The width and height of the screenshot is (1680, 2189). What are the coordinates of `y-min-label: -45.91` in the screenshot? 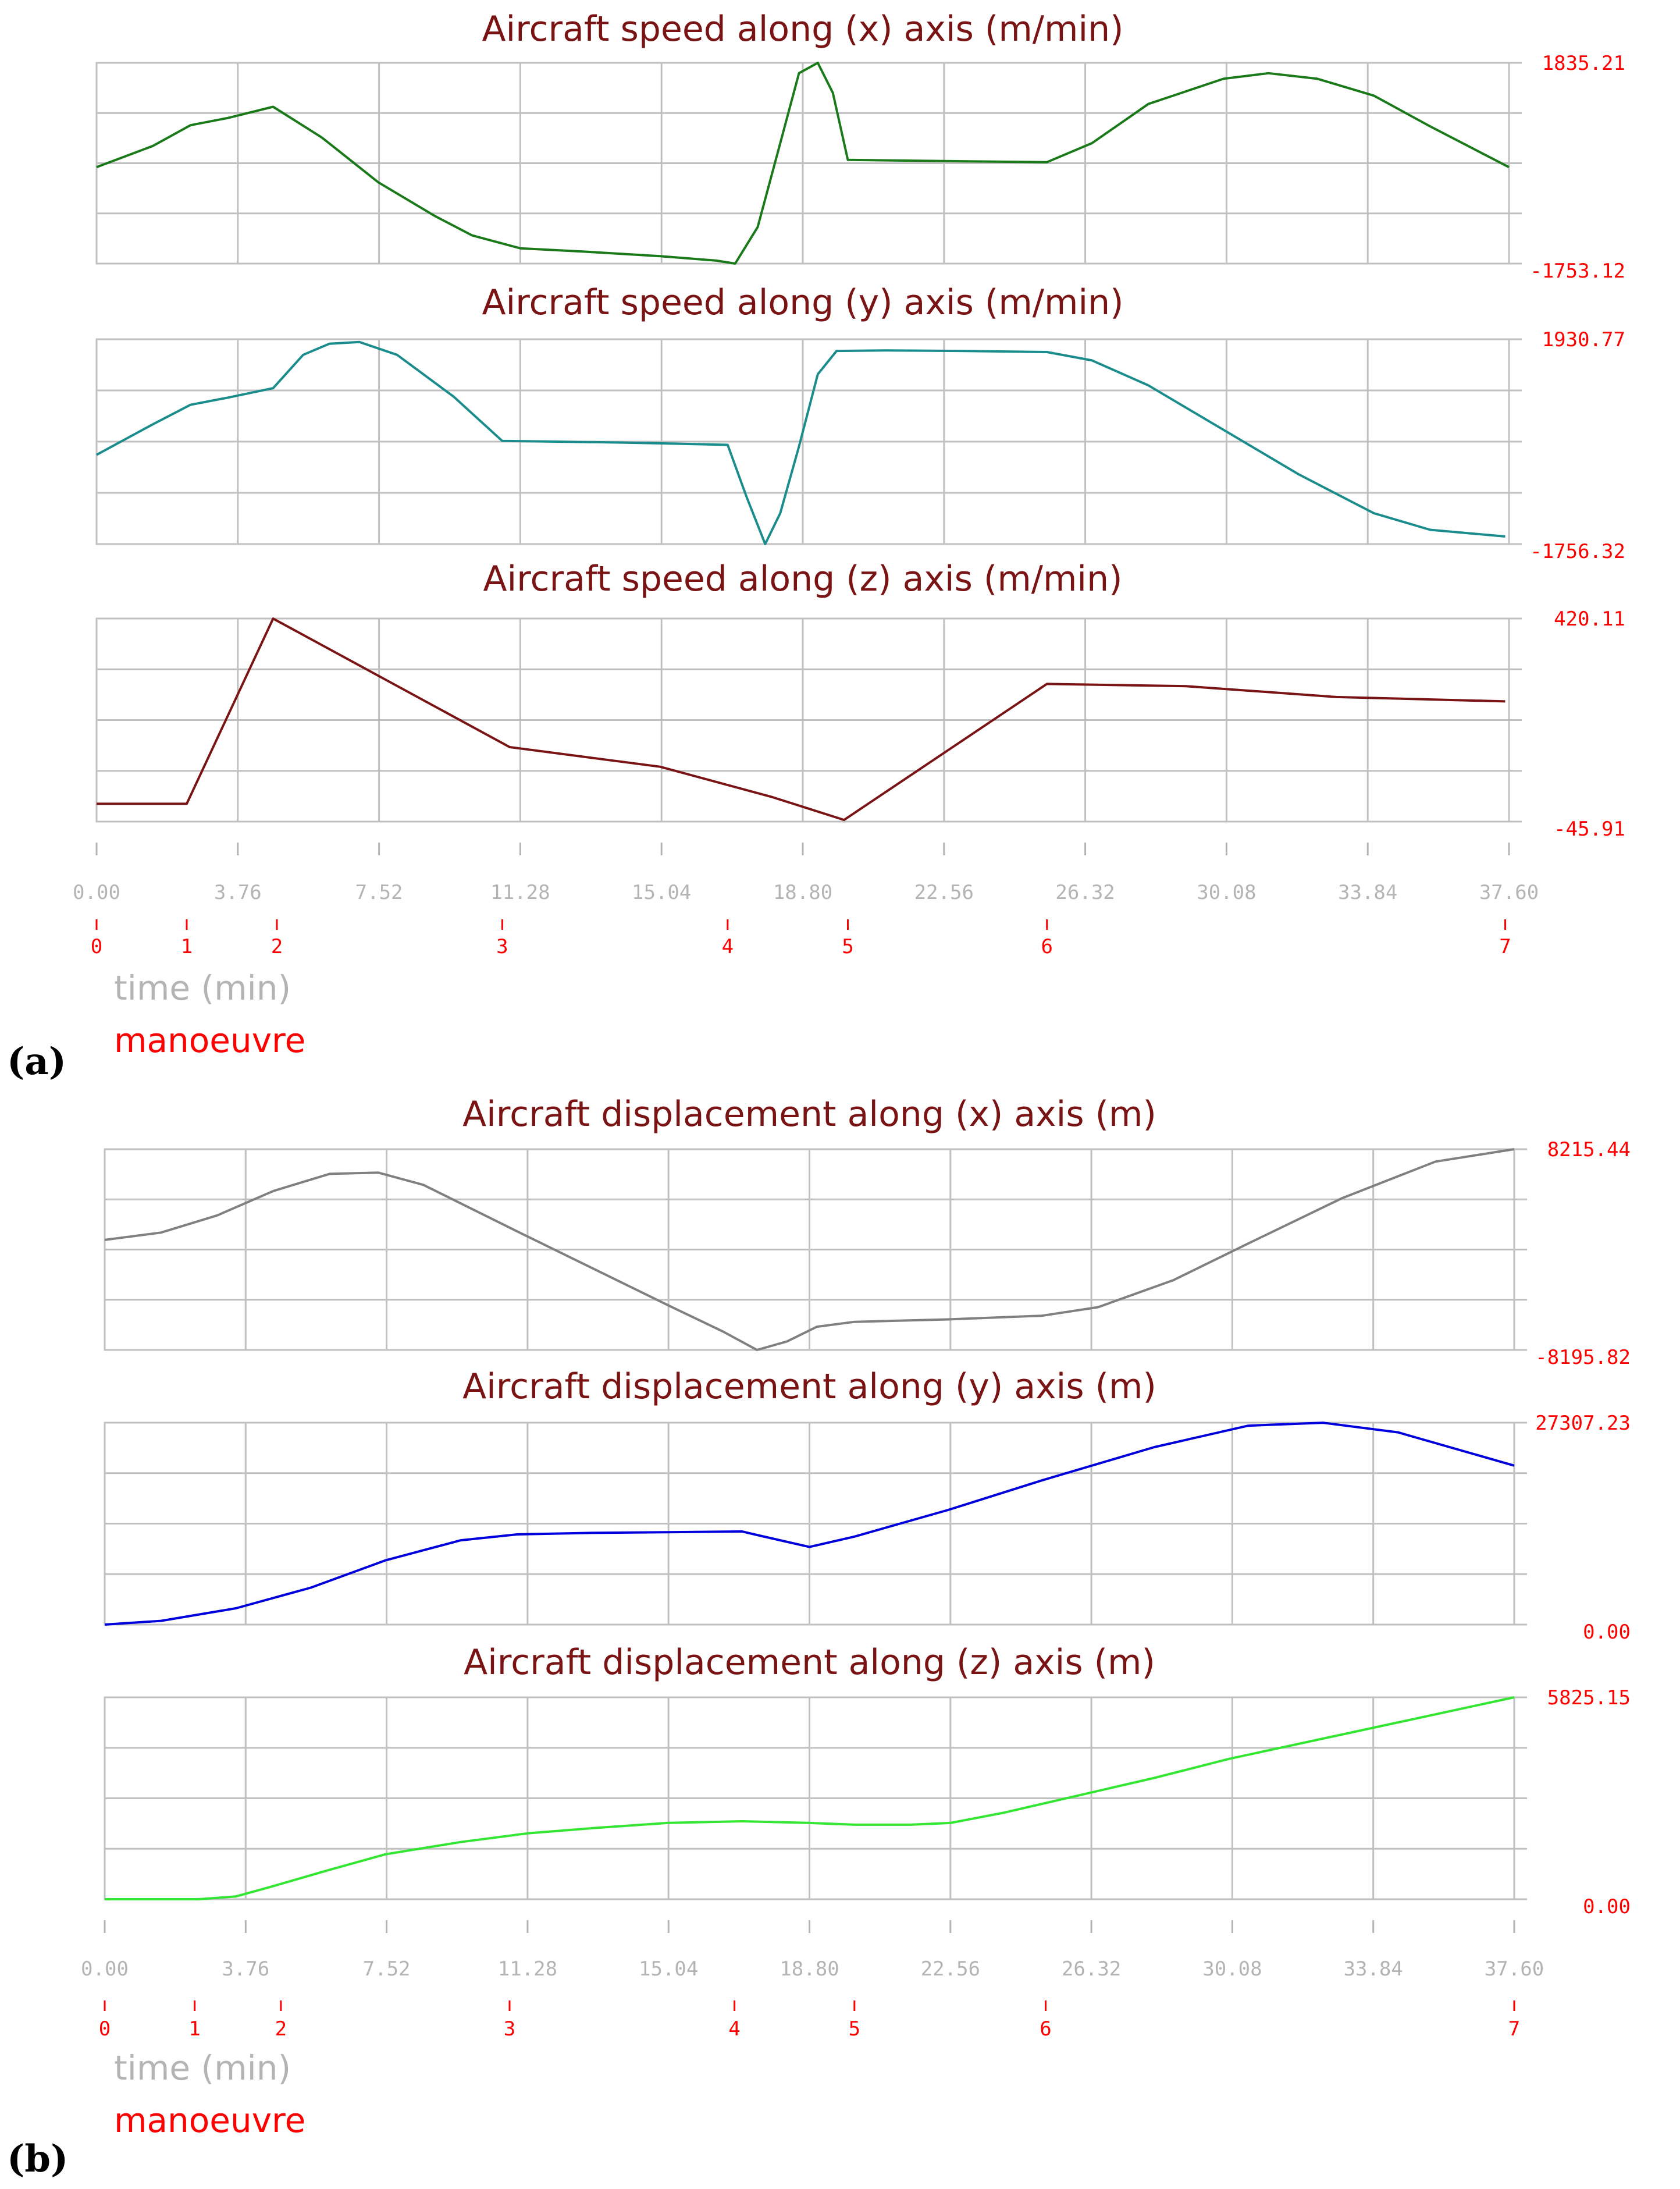 It's located at (1589, 829).